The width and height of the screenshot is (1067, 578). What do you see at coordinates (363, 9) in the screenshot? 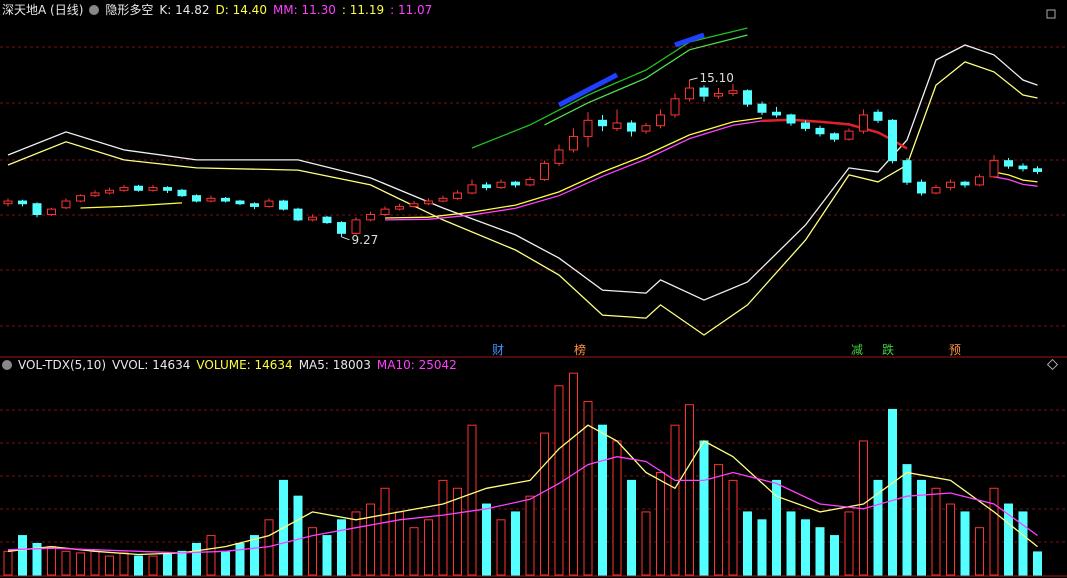
I see `header-value: : 11.19` at bounding box center [363, 9].